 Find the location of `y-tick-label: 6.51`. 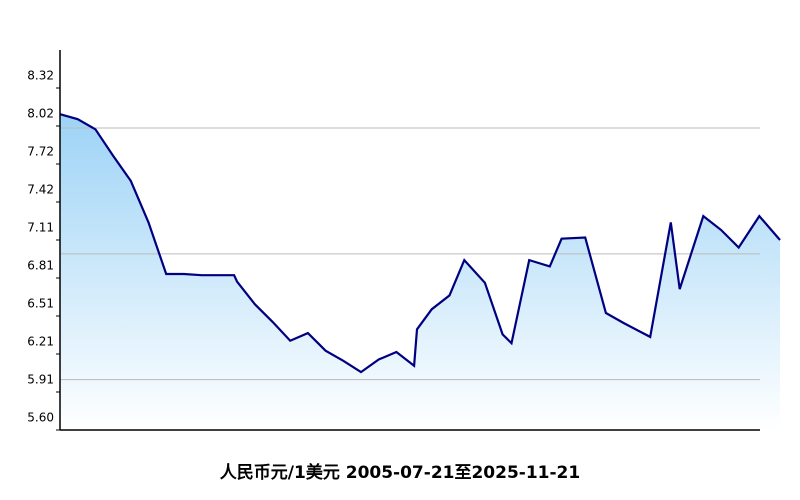

y-tick-label: 6.51 is located at coordinates (40, 304).